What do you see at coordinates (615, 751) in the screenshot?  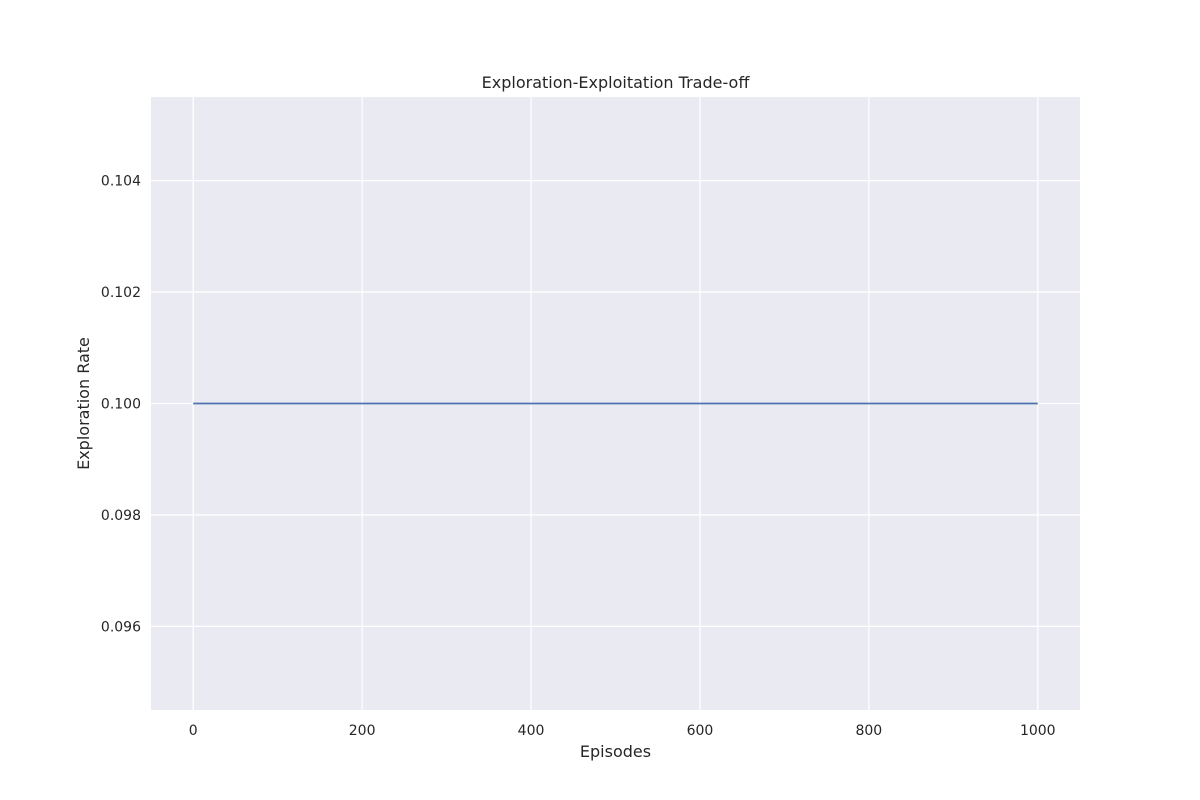 I see `x-axis-label: Episodes` at bounding box center [615, 751].